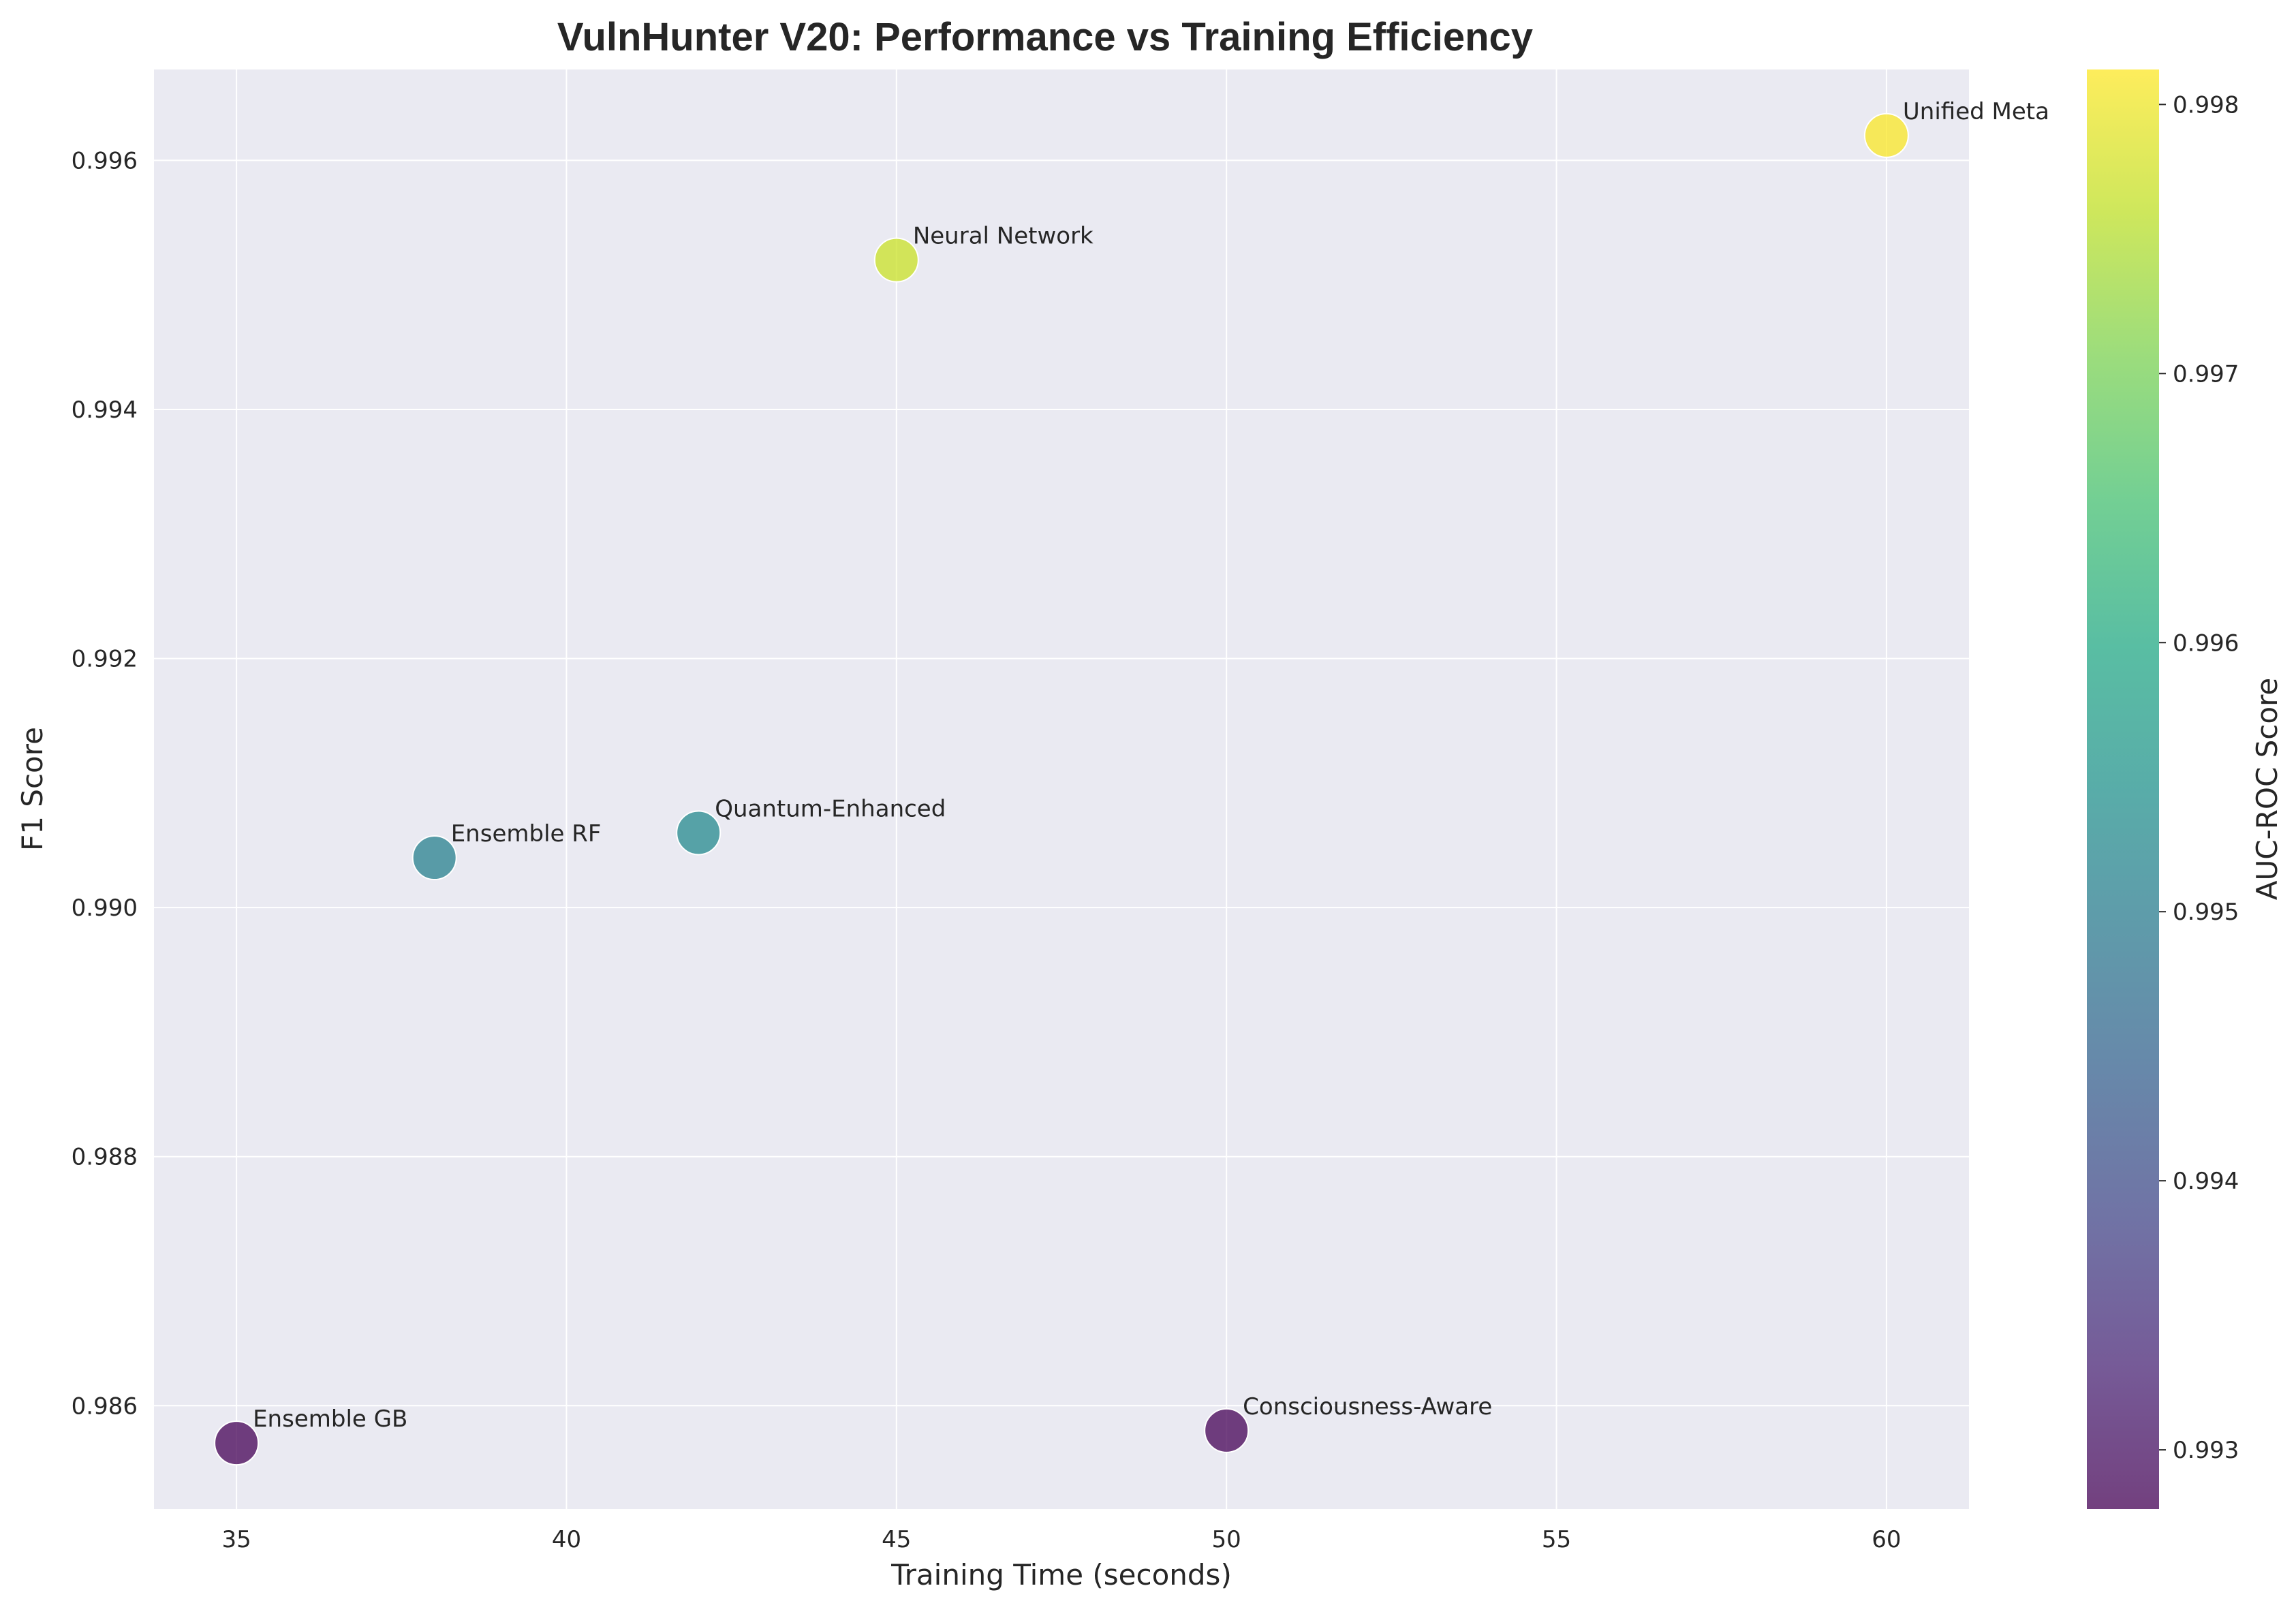  I want to click on colorbar-tick-label: 0.997, so click(2206, 374).